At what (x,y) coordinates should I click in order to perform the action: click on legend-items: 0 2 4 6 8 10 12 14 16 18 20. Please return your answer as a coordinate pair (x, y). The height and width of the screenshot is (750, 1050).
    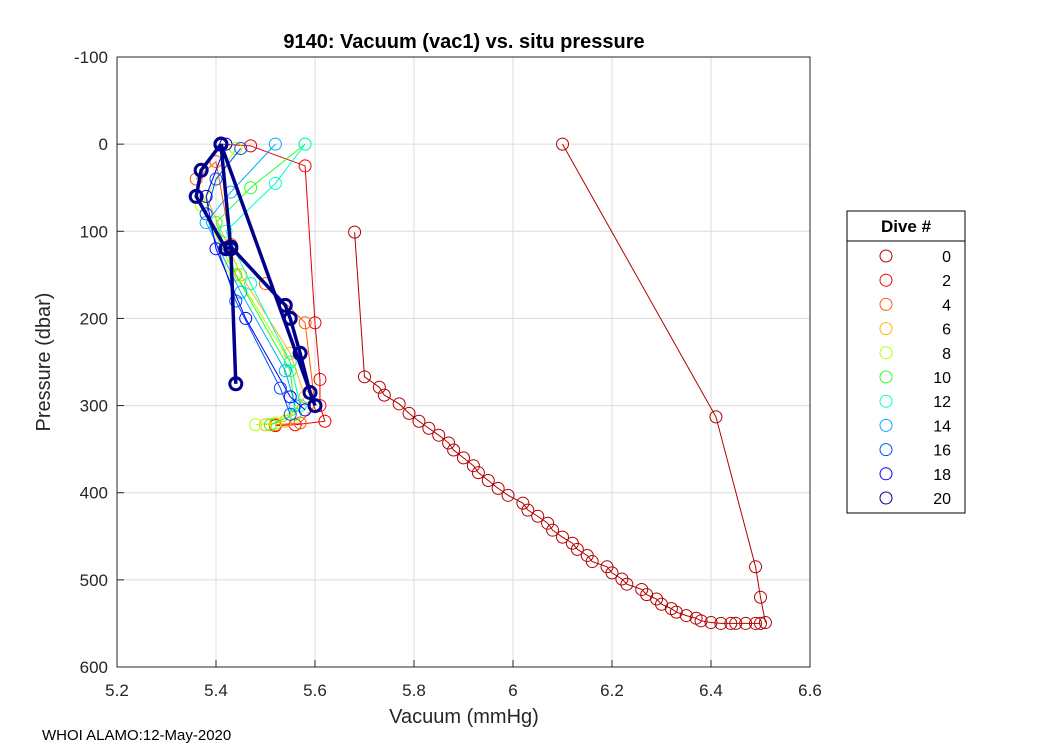
    Looking at the image, I should click on (915, 378).